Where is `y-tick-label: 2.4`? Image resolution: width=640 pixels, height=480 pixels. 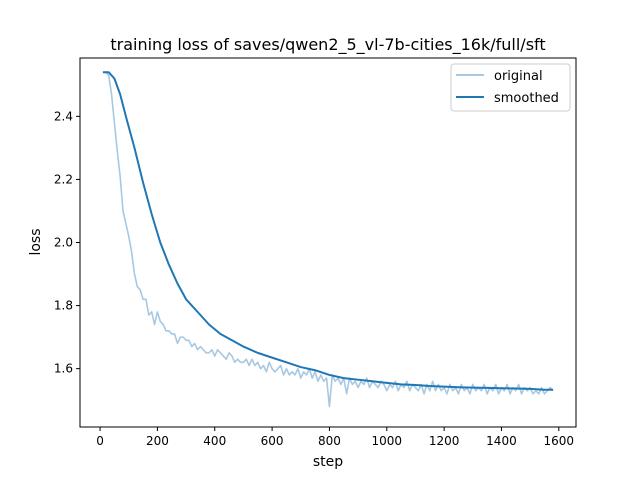 y-tick-label: 2.4 is located at coordinates (63, 116).